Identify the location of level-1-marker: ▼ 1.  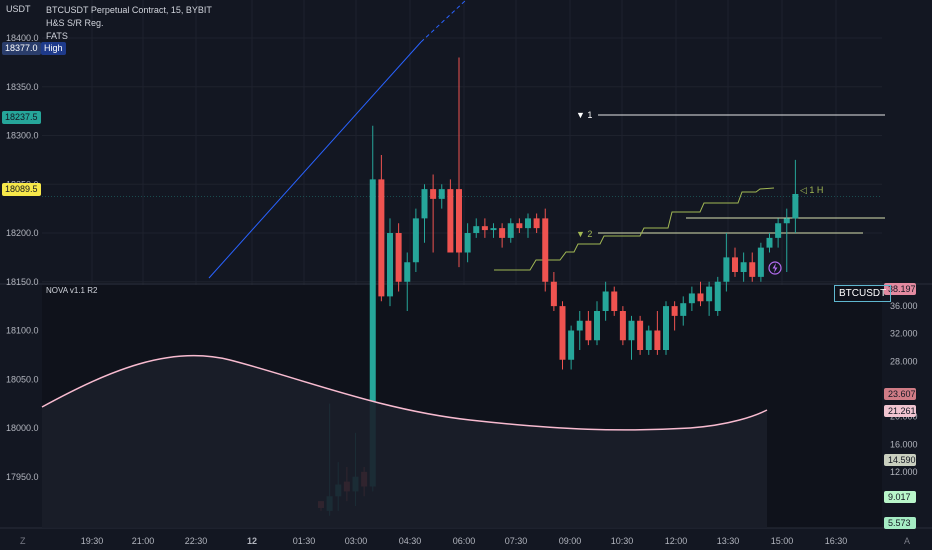
(584, 115).